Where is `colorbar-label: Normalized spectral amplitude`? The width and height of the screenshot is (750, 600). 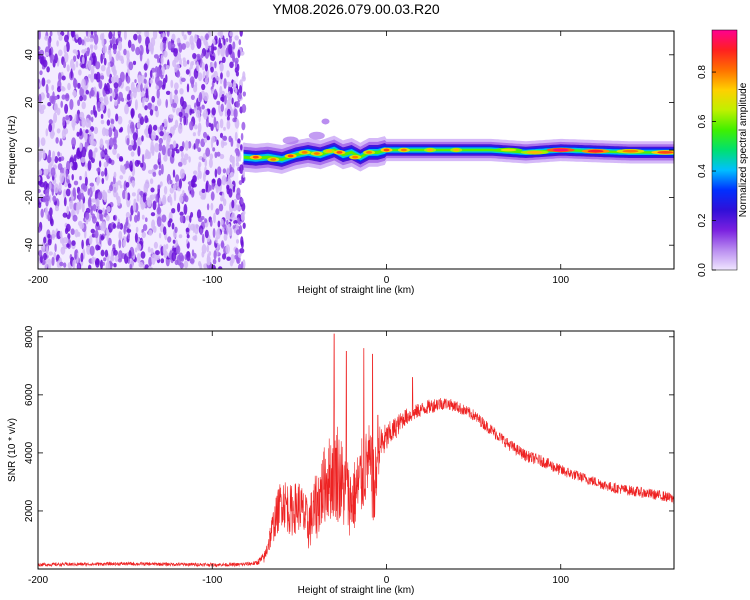
colorbar-label: Normalized spectral amplitude is located at coordinates (743, 149).